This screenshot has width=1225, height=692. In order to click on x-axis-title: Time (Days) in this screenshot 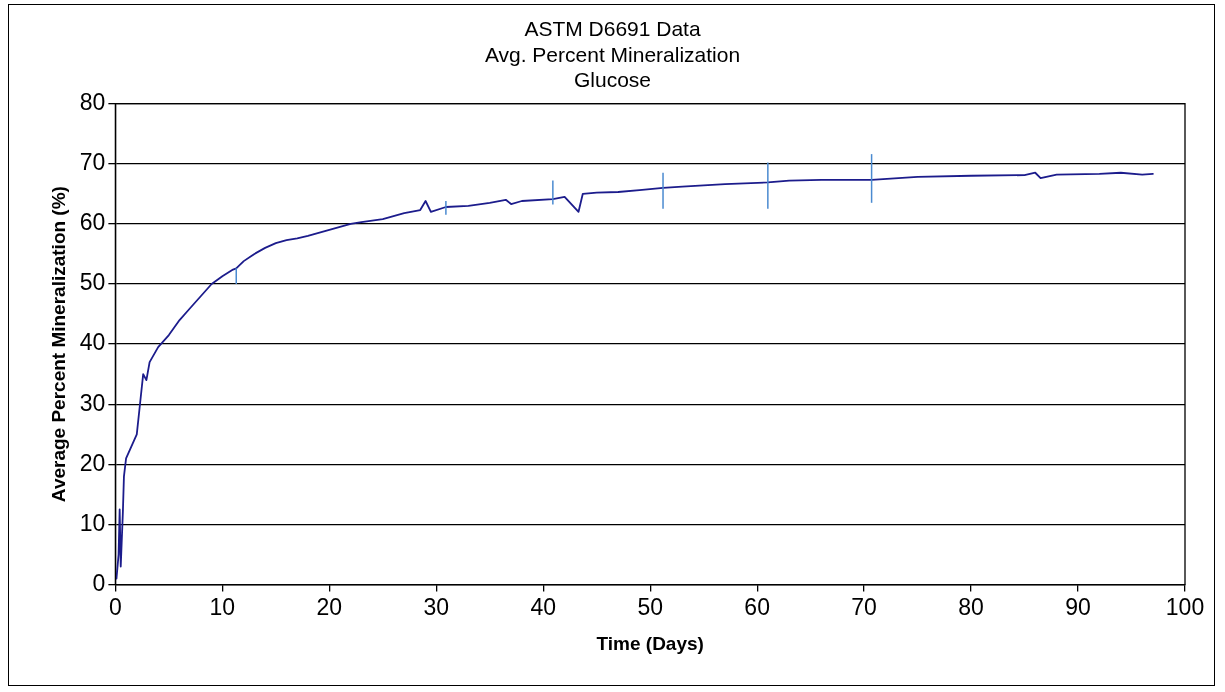, I will do `click(650, 643)`.